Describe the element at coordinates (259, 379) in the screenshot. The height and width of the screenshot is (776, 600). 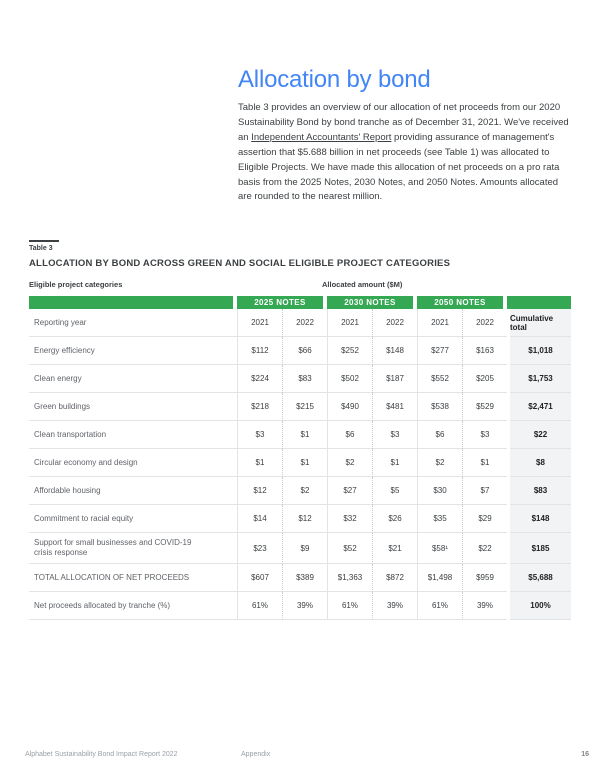
I see `value-cell: $224` at that location.